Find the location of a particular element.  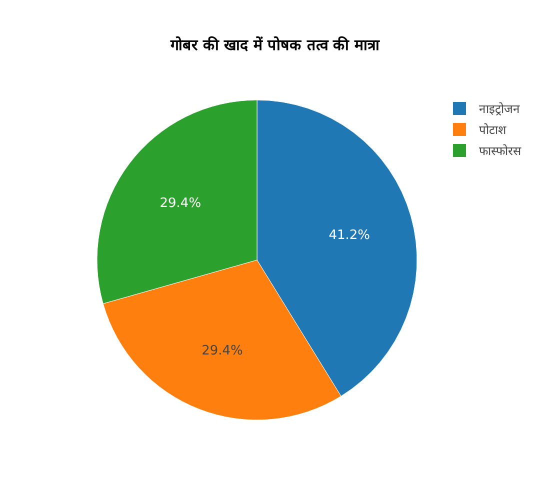

chart-title: गोबर की खाद में पोषक तत्व की मात्रा is located at coordinates (275, 45).